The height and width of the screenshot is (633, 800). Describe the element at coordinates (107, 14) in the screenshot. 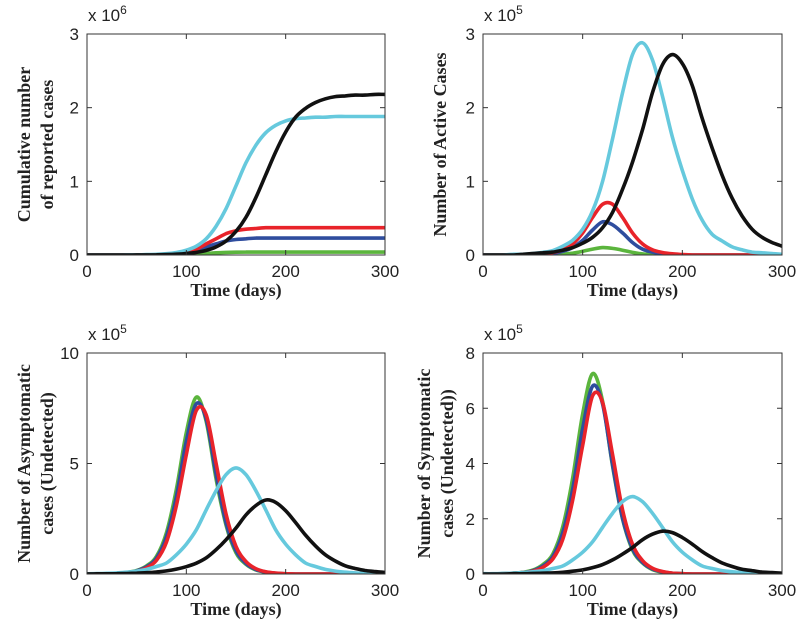

I see `exponent-label: x 106` at that location.